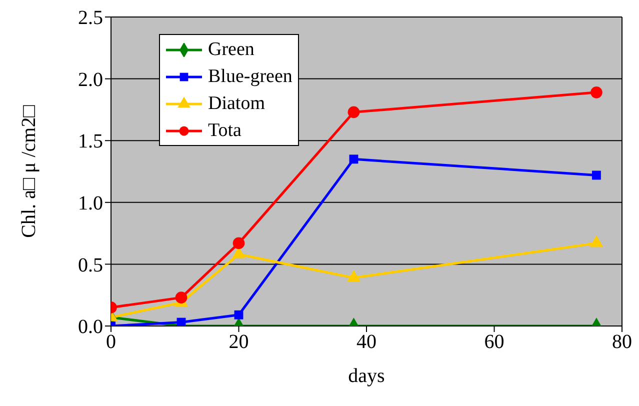  I want to click on y-tick-label: 2.0, so click(90, 79).